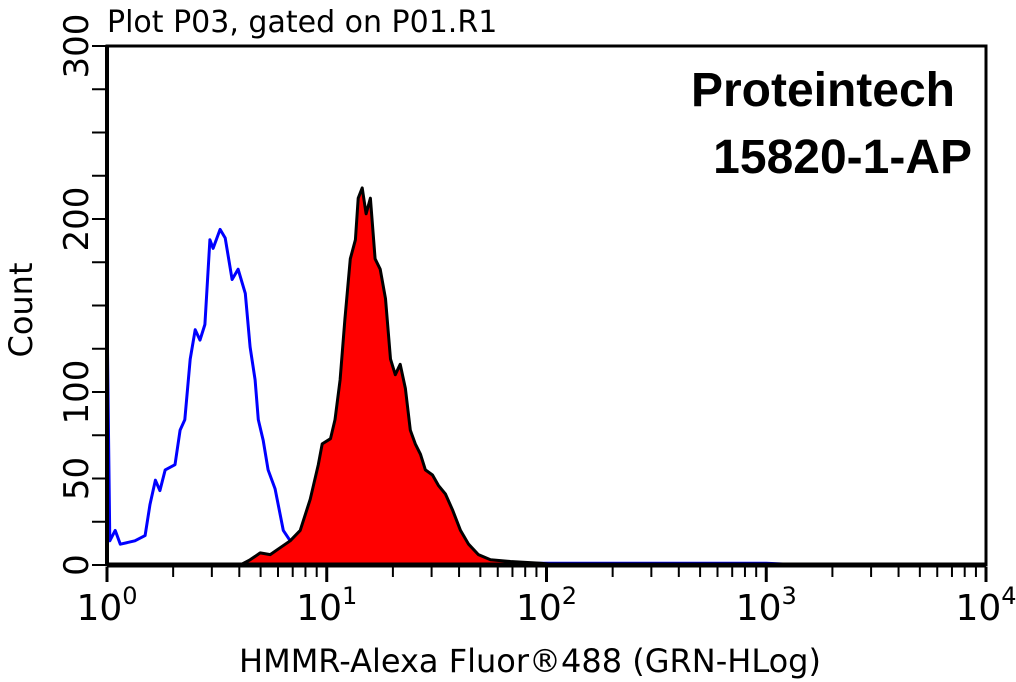 The height and width of the screenshot is (682, 1016). What do you see at coordinates (823, 90) in the screenshot?
I see `brand-annotation: Proteintech` at bounding box center [823, 90].